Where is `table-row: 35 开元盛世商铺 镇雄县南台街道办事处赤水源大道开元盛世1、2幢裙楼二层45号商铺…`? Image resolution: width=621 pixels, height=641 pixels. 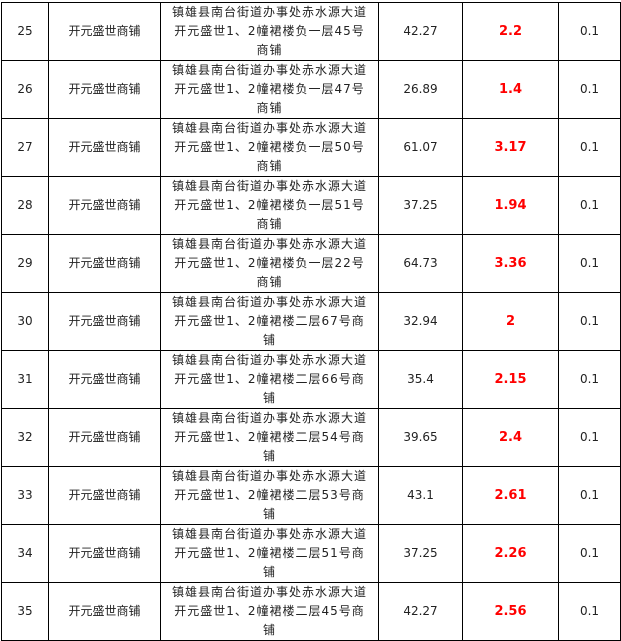 table-row: 35 开元盛世商铺 镇雄县南台街道办事处赤水源大道开元盛世1、2幢裙楼二层45号商铺… is located at coordinates (311, 611).